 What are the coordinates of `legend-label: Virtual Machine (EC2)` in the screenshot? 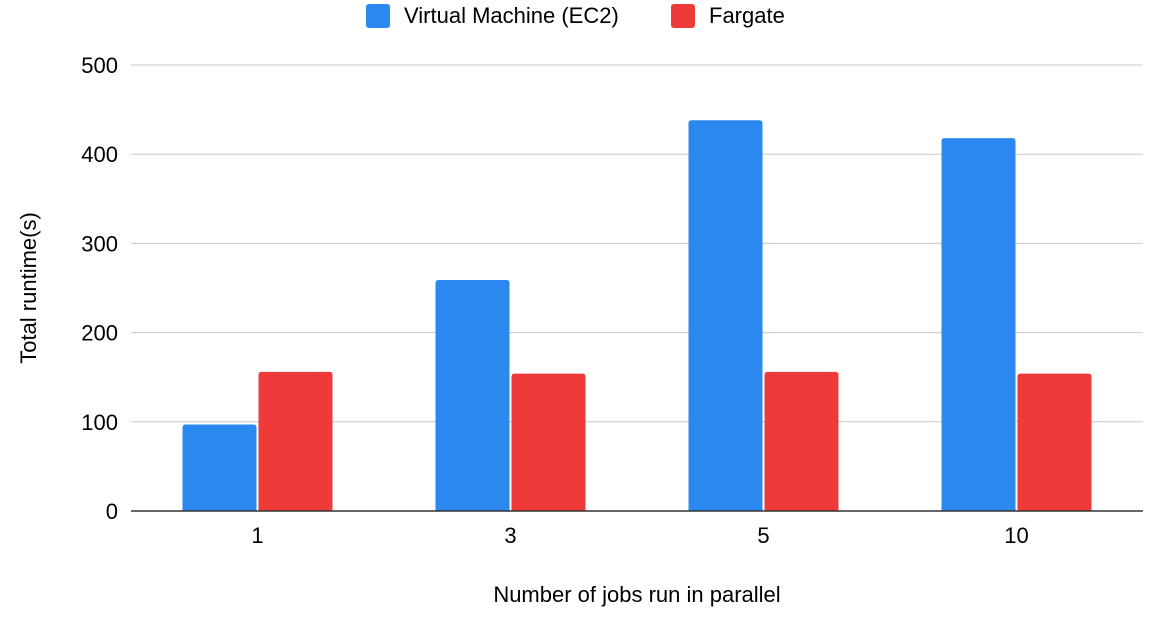 It's located at (511, 15).